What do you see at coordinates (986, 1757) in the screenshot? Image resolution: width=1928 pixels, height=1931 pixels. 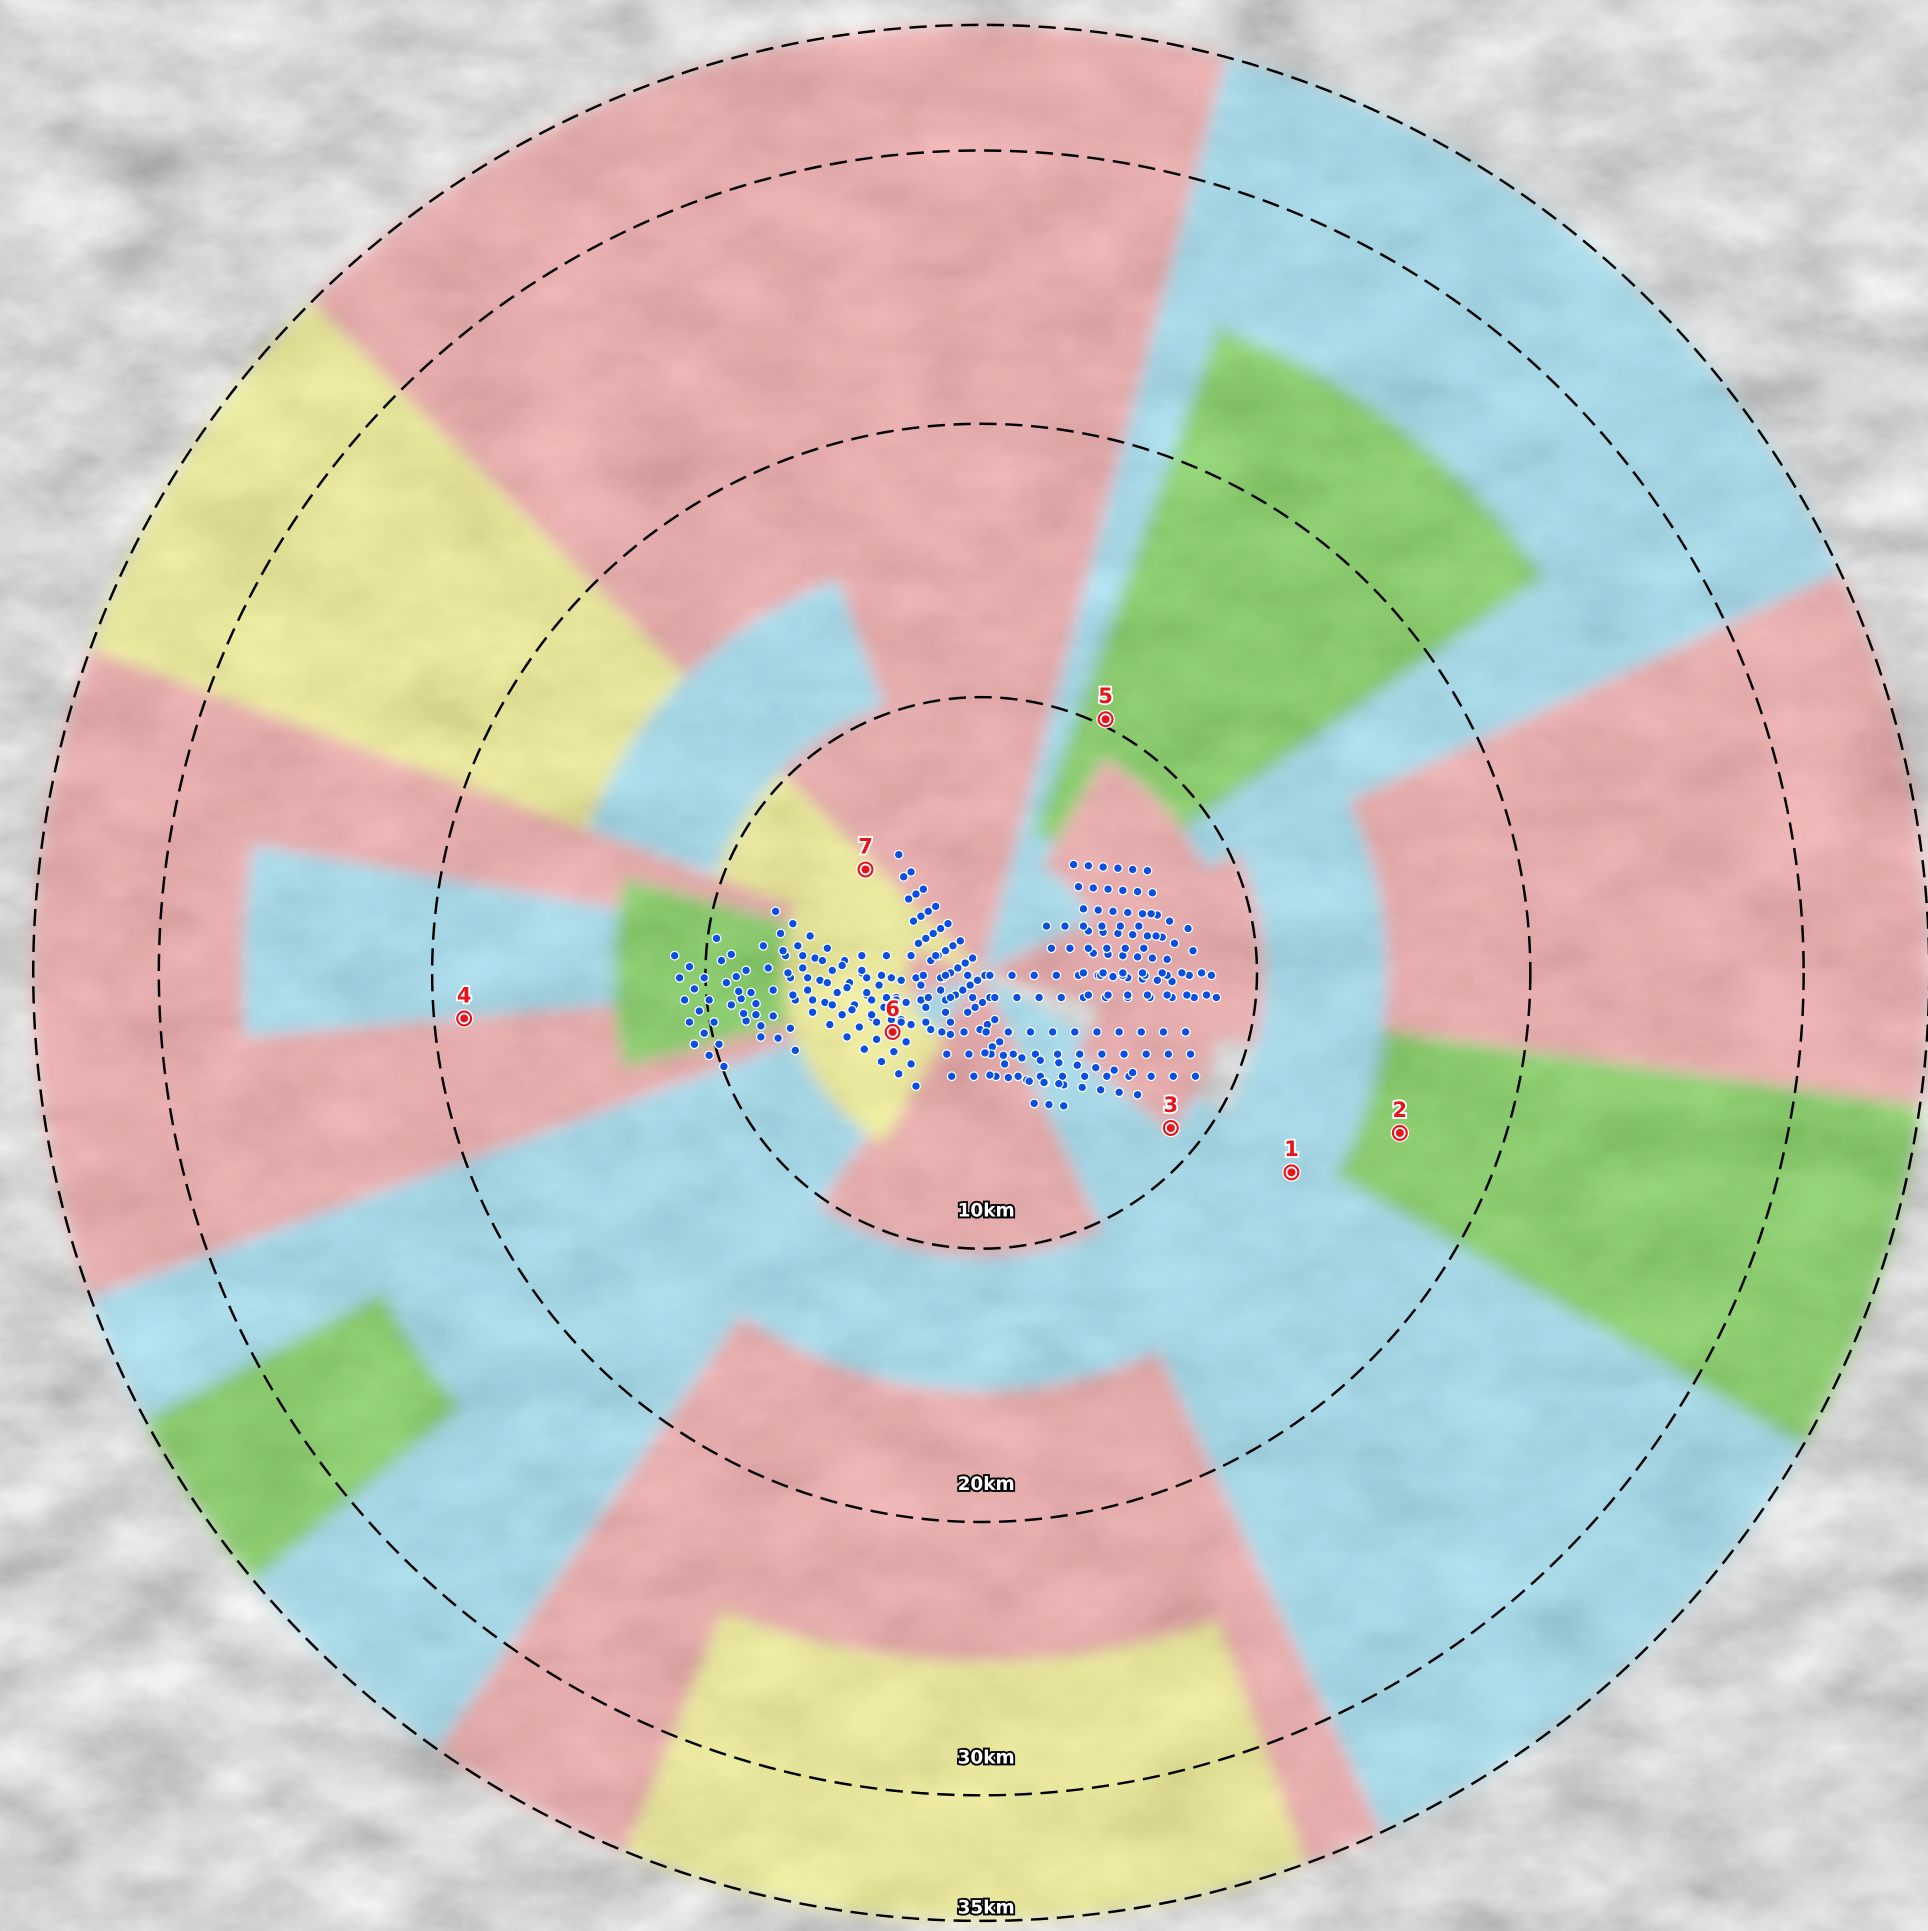 I see `ring-label: 30km` at bounding box center [986, 1757].